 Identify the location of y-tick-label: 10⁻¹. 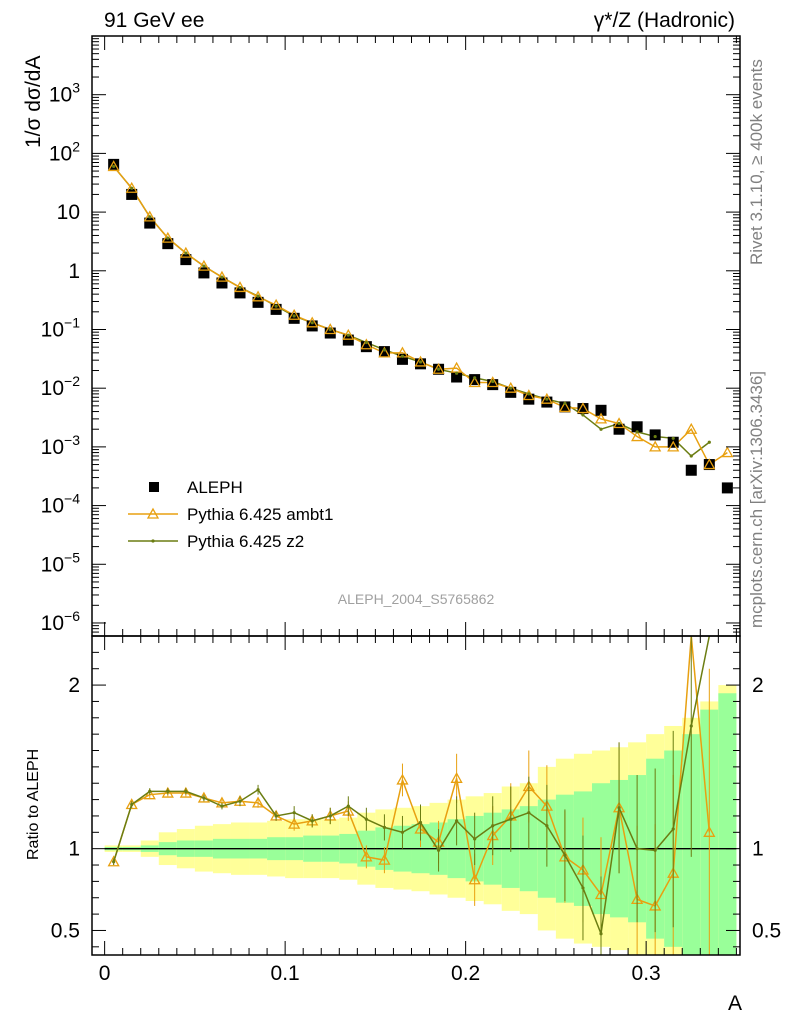
(61, 327).